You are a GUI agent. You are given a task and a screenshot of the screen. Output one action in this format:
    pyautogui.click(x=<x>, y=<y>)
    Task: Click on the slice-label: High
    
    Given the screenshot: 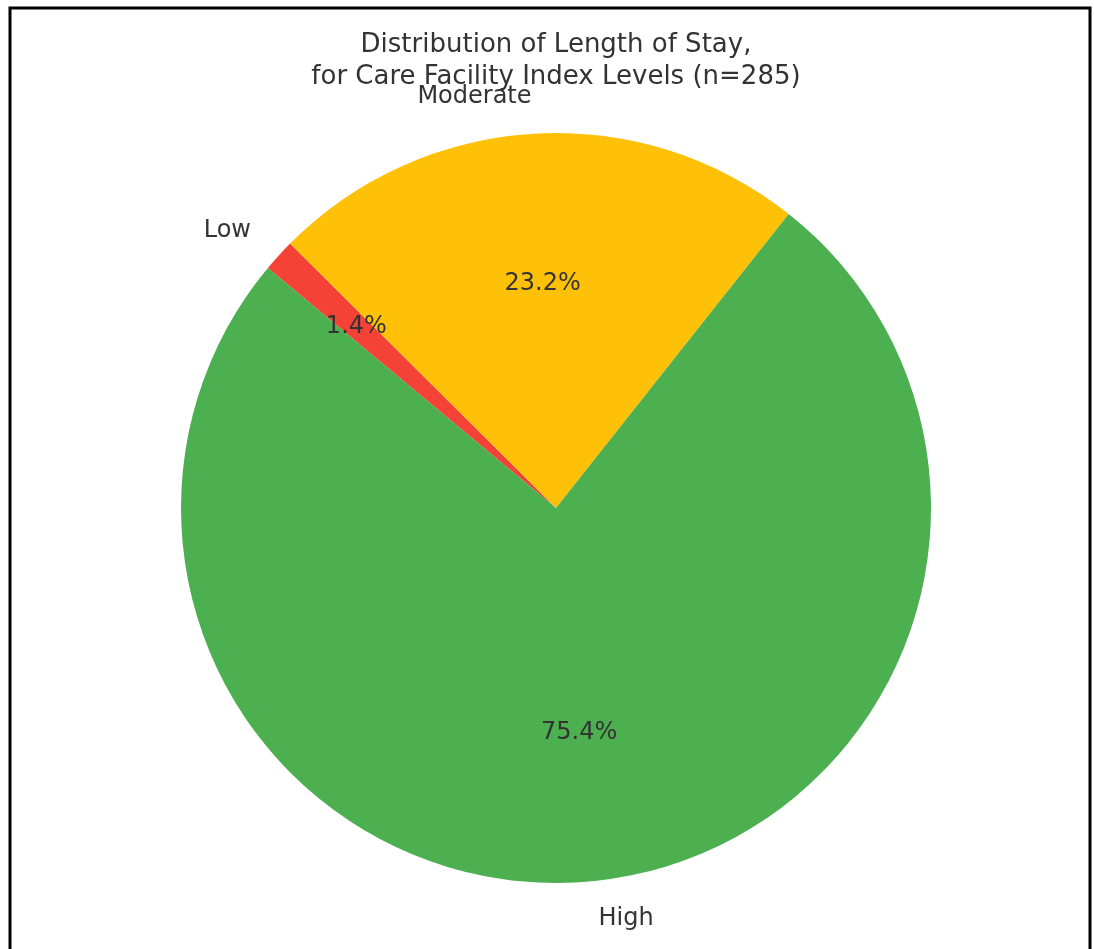 What is the action you would take?
    pyautogui.click(x=626, y=917)
    